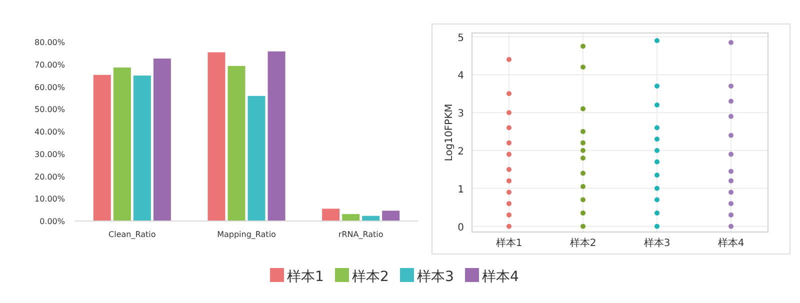 Image resolution: width=800 pixels, height=303 pixels. What do you see at coordinates (50, 154) in the screenshot?
I see `y-tick-label: 30.00%` at bounding box center [50, 154].